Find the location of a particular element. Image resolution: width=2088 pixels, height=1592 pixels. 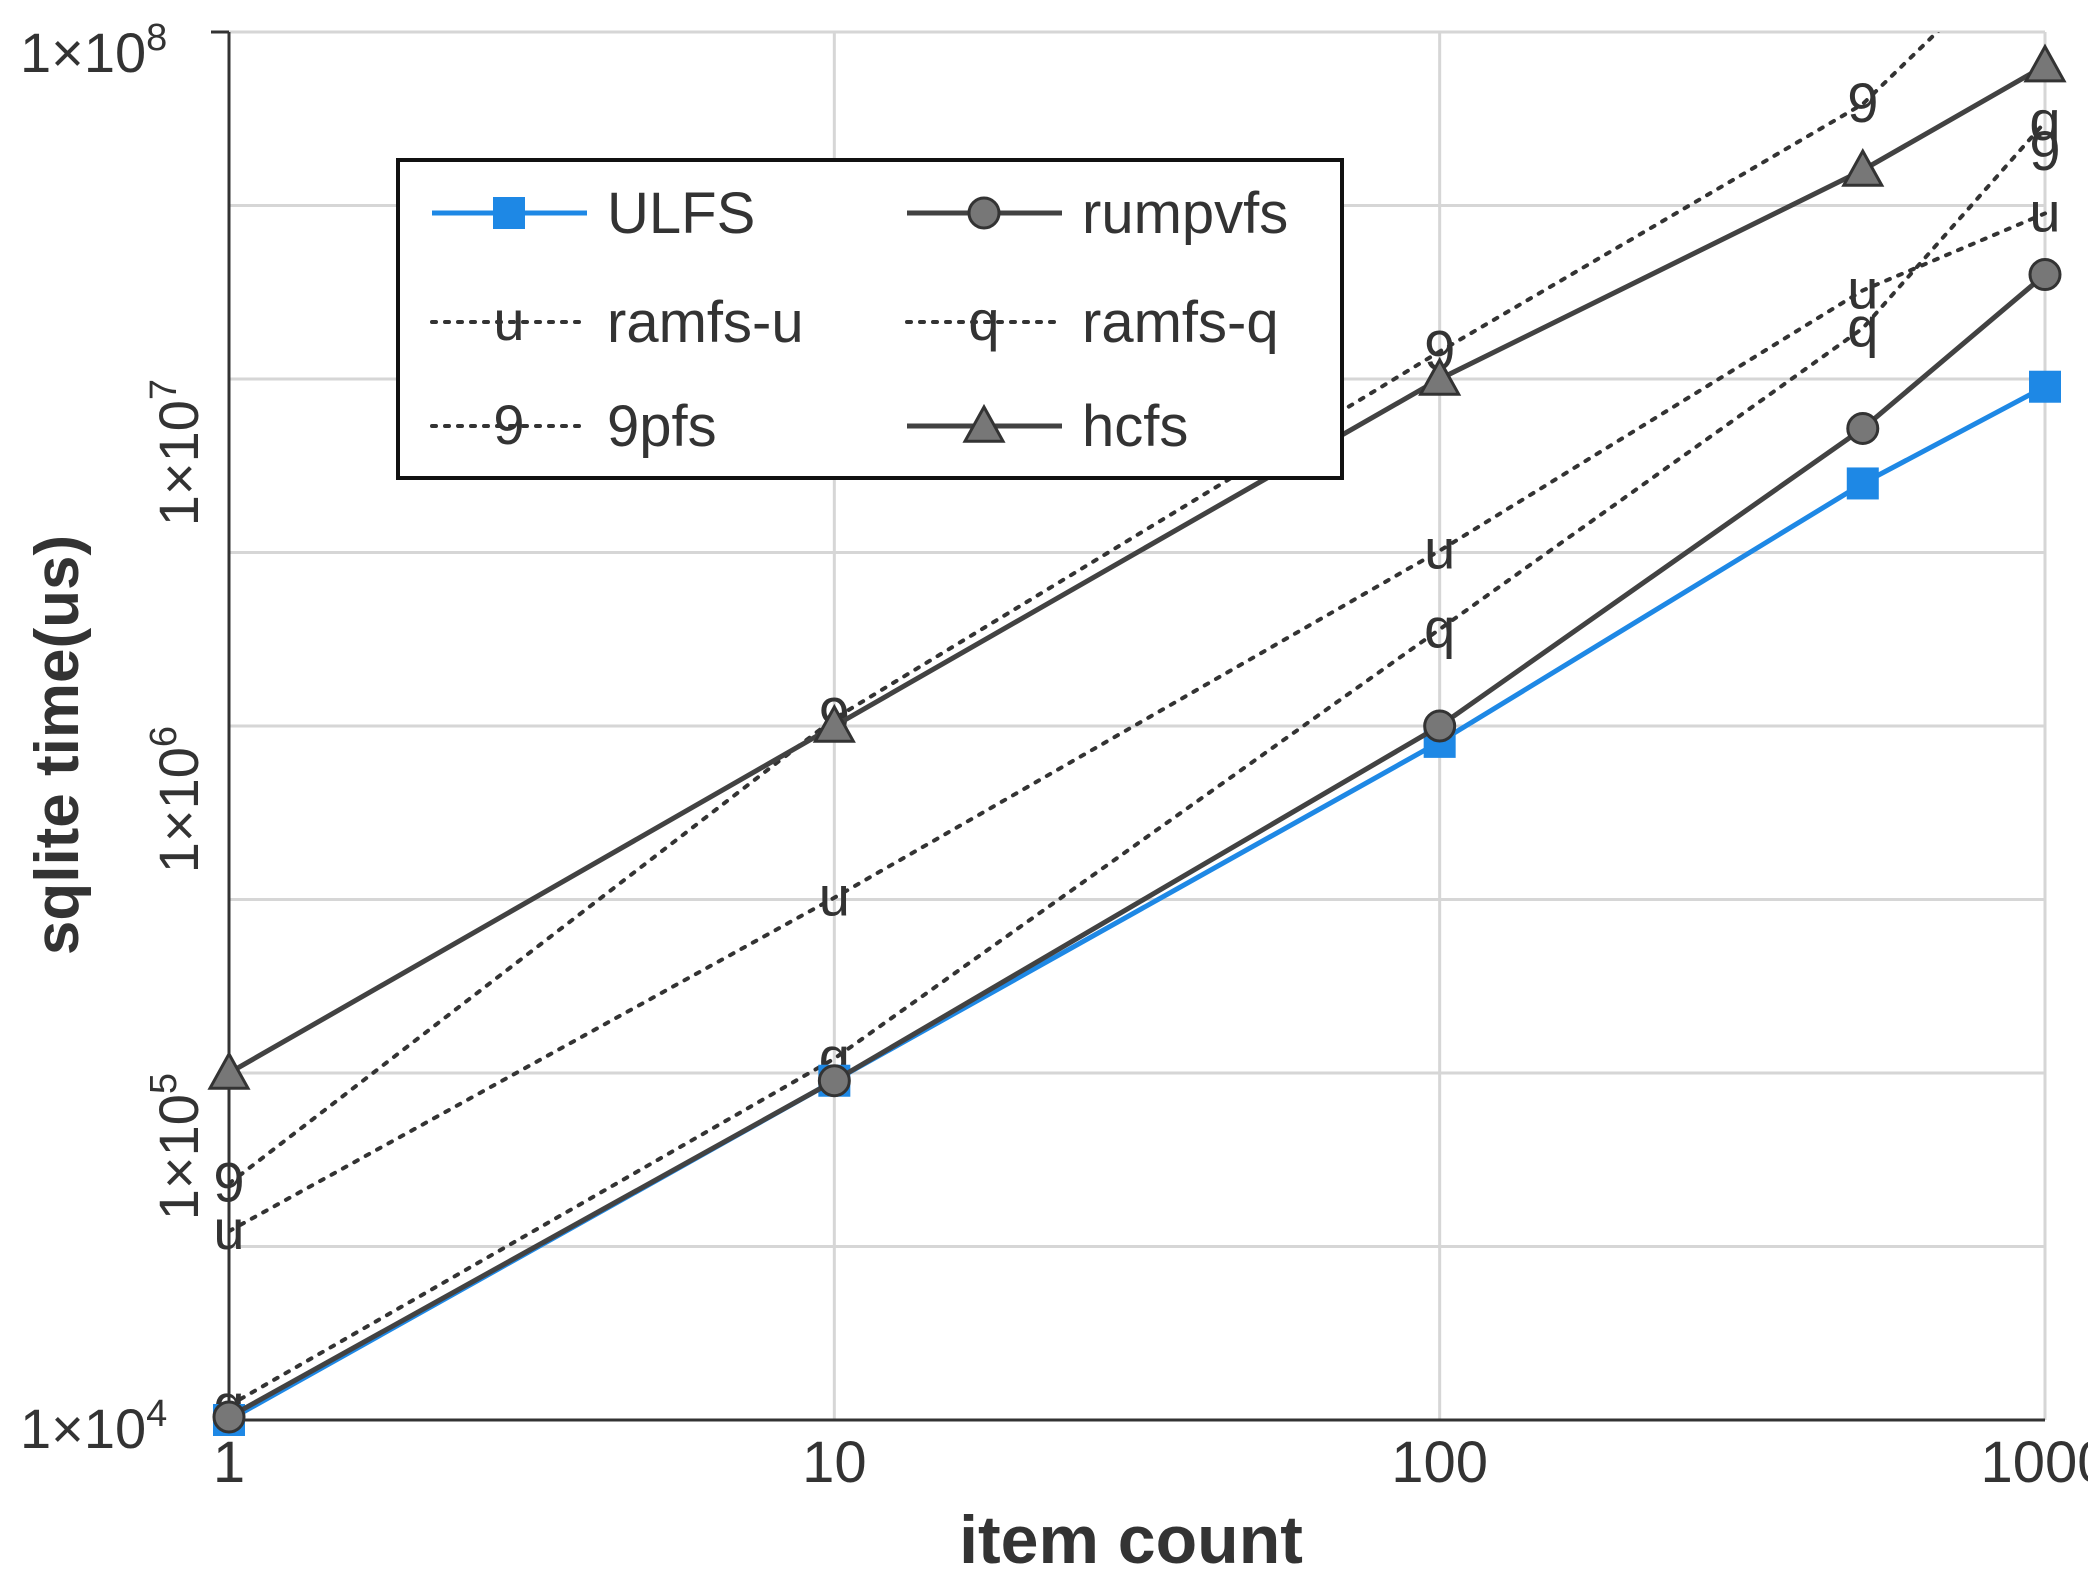

legend-label: ULFS is located at coordinates (681, 213).